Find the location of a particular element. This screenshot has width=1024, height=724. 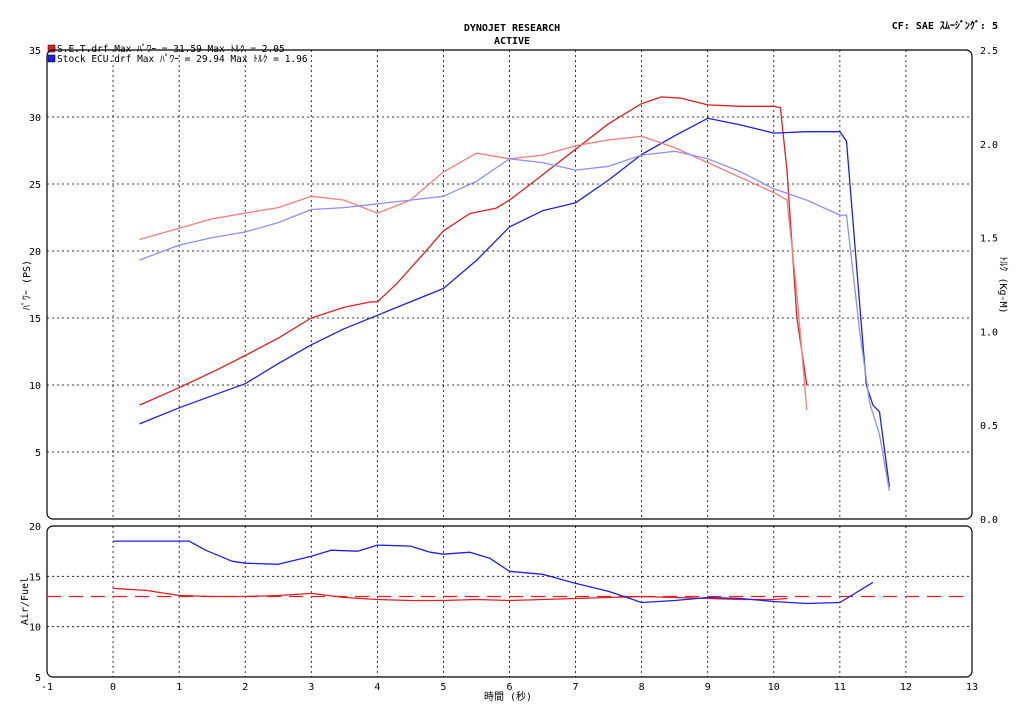

y-tick-label-airfuel: 15 is located at coordinates (35, 577).